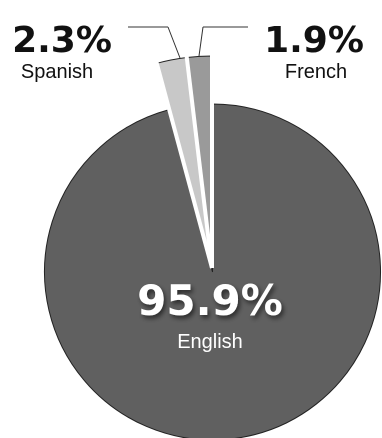 This screenshot has height=438, width=382. What do you see at coordinates (314, 40) in the screenshot?
I see `slice-value-label-french: 1.9%` at bounding box center [314, 40].